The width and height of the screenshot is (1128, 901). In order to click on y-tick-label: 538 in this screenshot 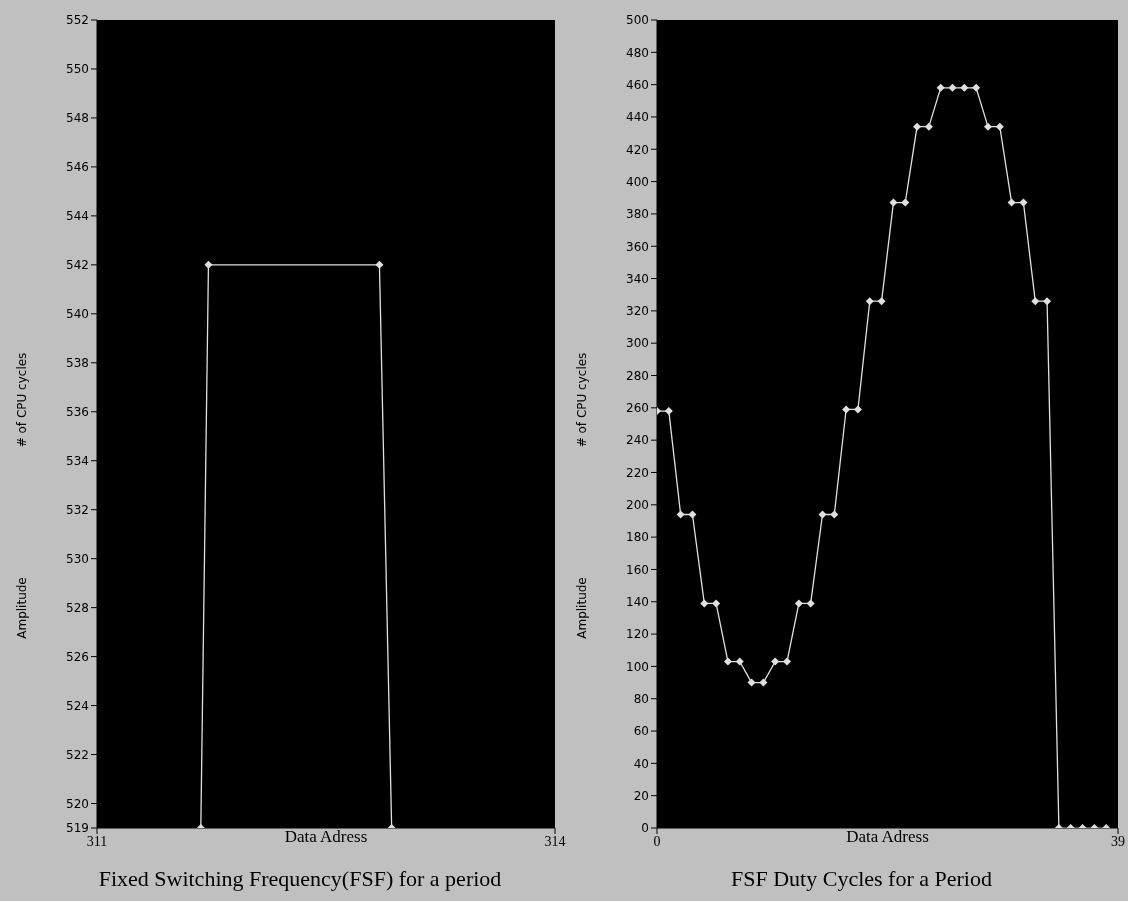, I will do `click(77, 363)`.